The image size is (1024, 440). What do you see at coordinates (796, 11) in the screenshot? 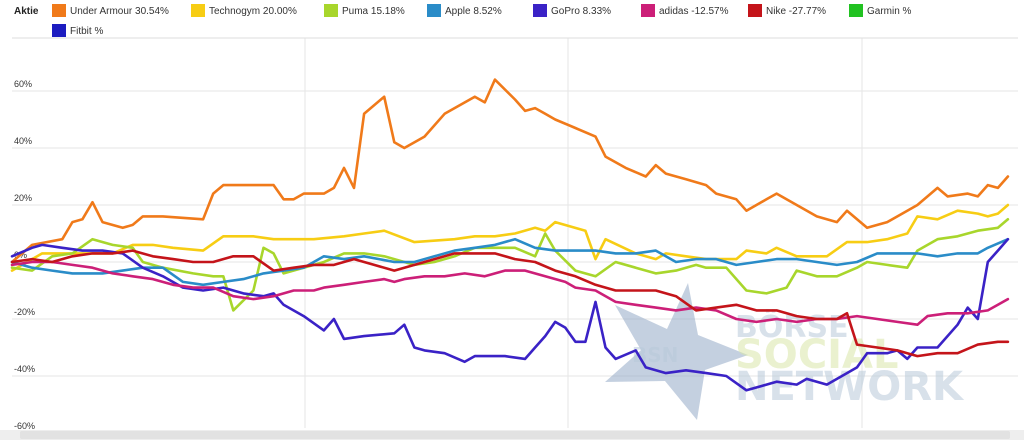
I see `legend-item-label: Nike -27.77%` at bounding box center [796, 11].